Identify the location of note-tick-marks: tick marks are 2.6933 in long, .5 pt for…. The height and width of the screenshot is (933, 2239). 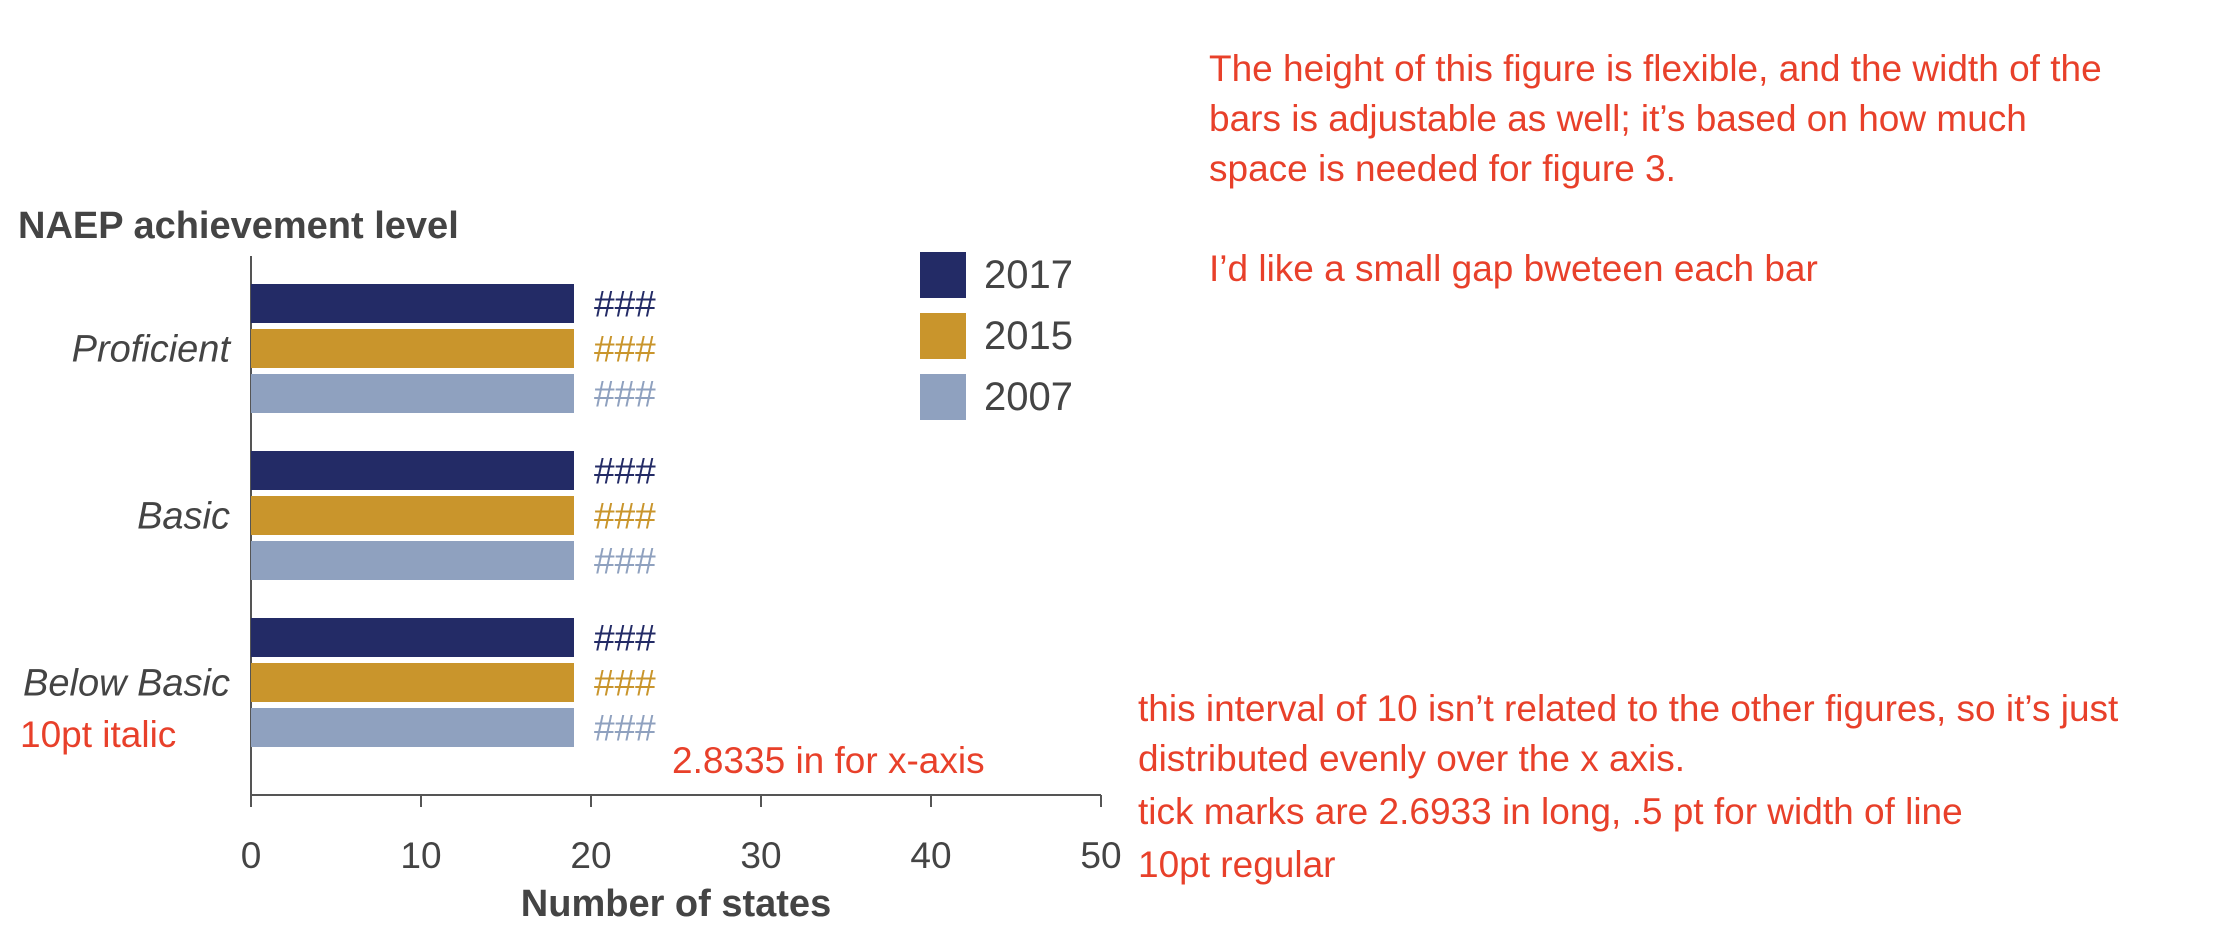
(1550, 811).